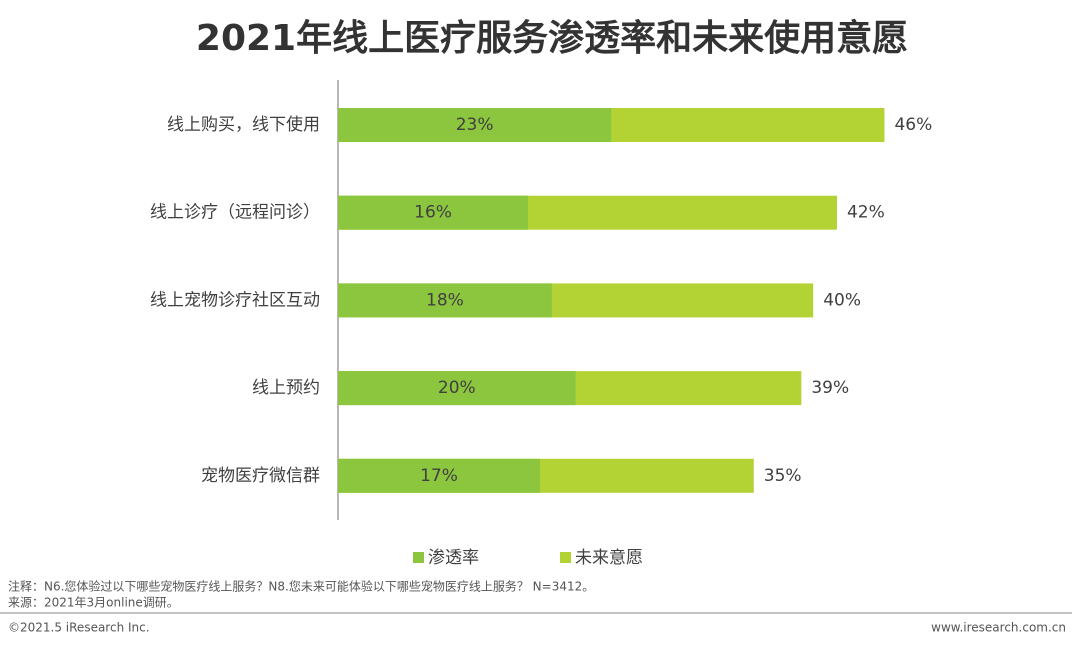 The image size is (1080, 647). I want to click on data-label: 42%, so click(866, 213).